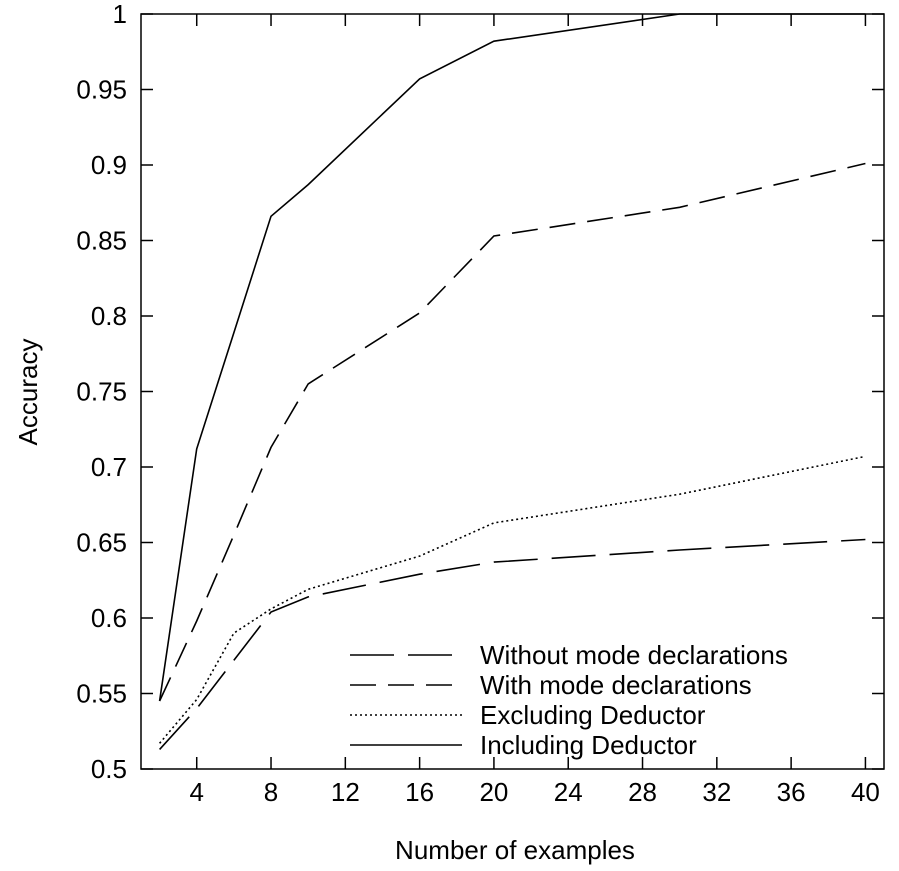  What do you see at coordinates (109, 618) in the screenshot?
I see `y-tick-label: 0.6` at bounding box center [109, 618].